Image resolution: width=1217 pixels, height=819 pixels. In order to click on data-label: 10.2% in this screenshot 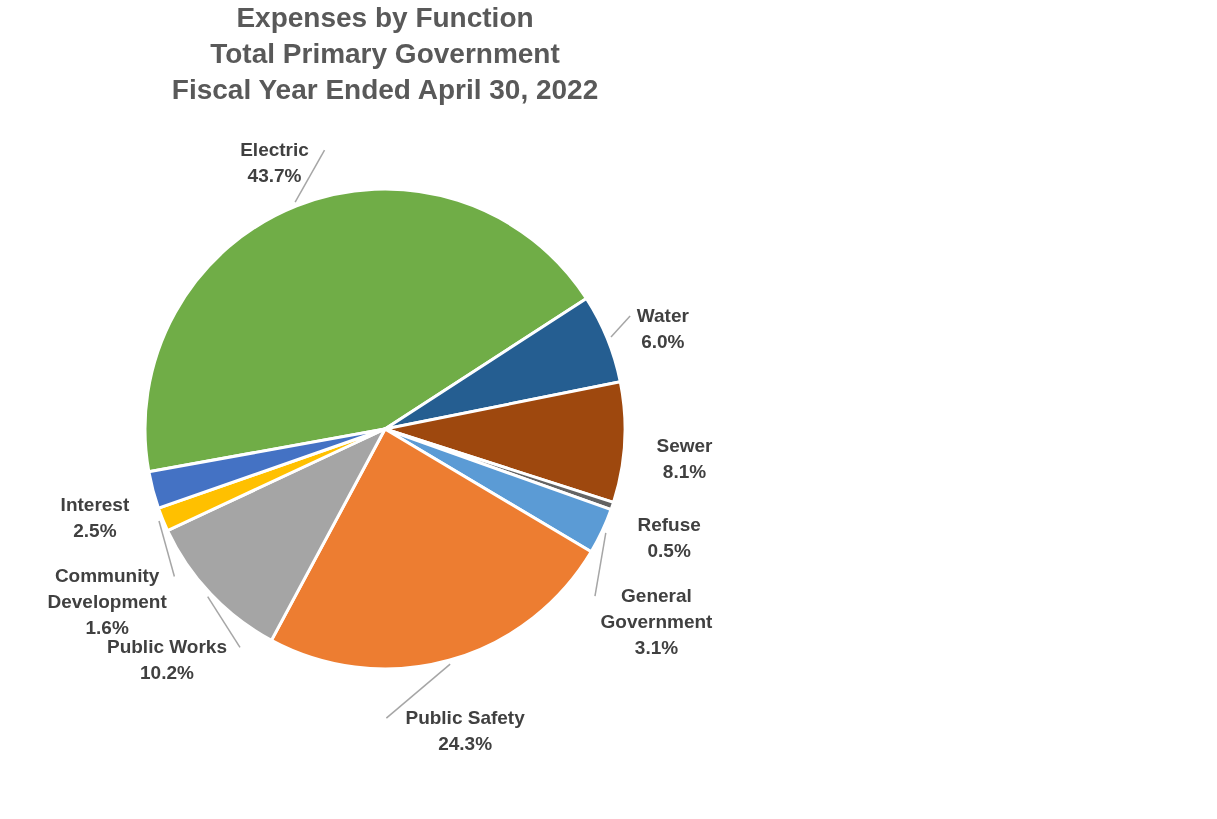, I will do `click(167, 673)`.